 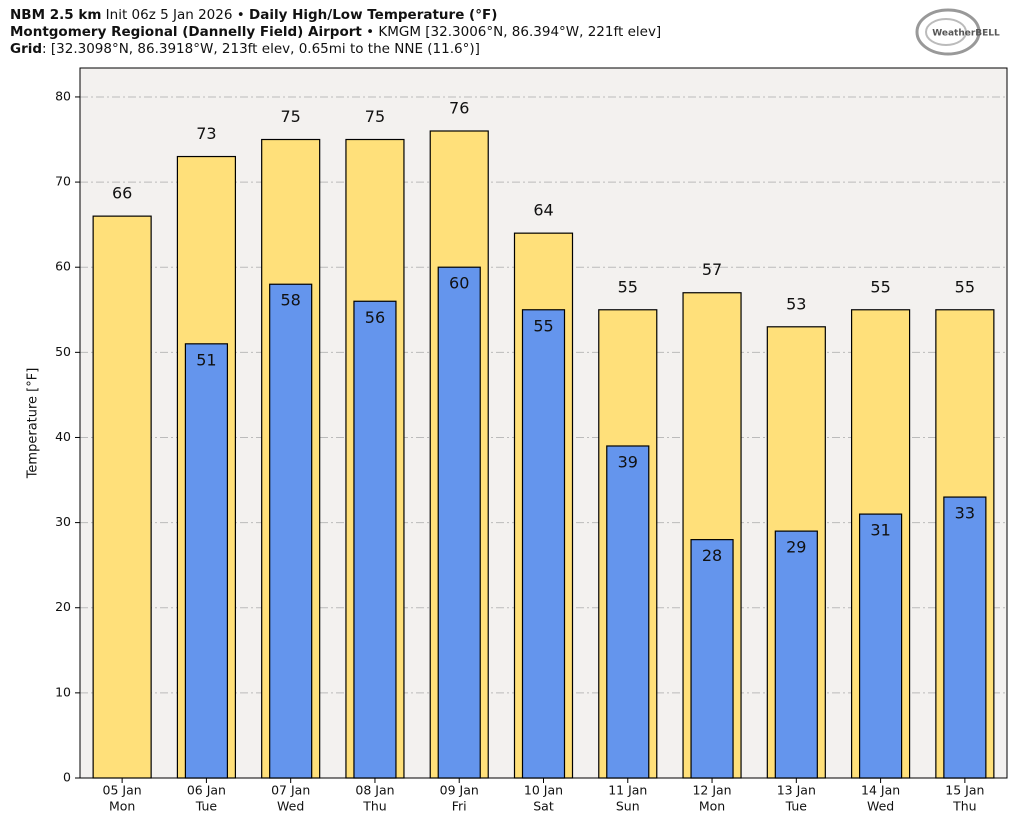 What do you see at coordinates (374, 790) in the screenshot?
I see `x-tick-label: 08 Jan` at bounding box center [374, 790].